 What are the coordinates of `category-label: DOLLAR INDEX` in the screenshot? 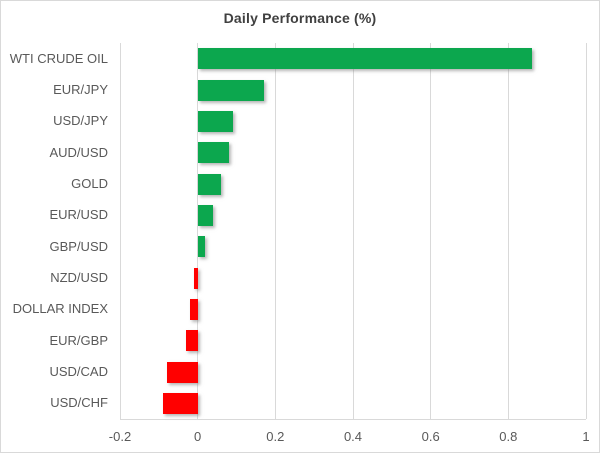 It's located at (60, 309).